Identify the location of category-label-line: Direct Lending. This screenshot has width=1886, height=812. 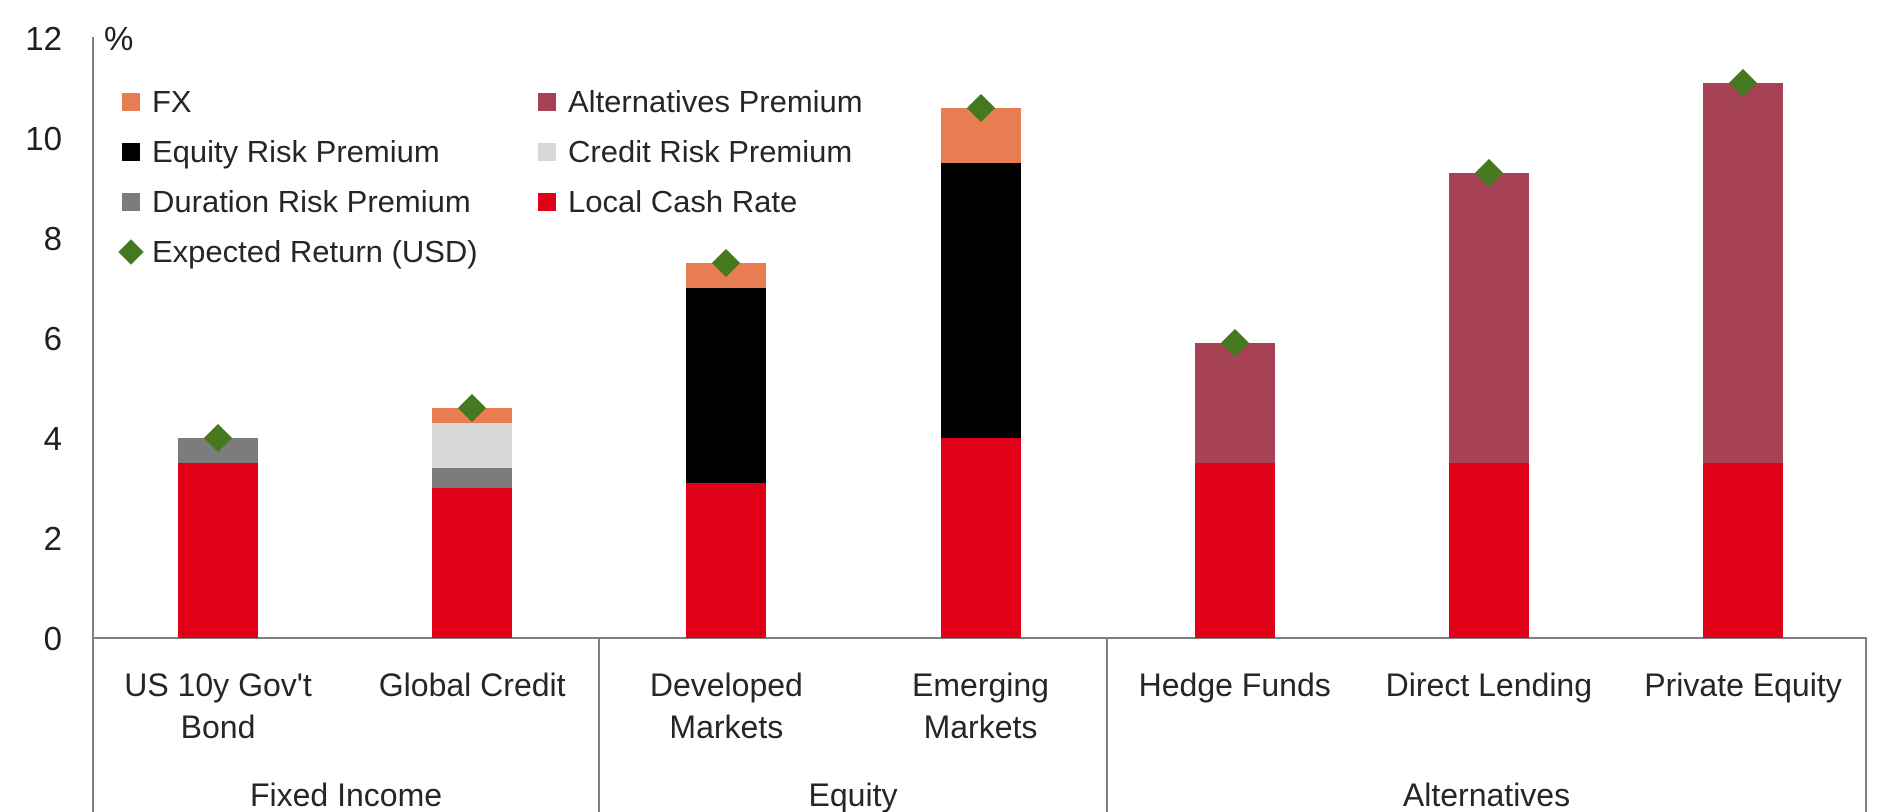
(1489, 685).